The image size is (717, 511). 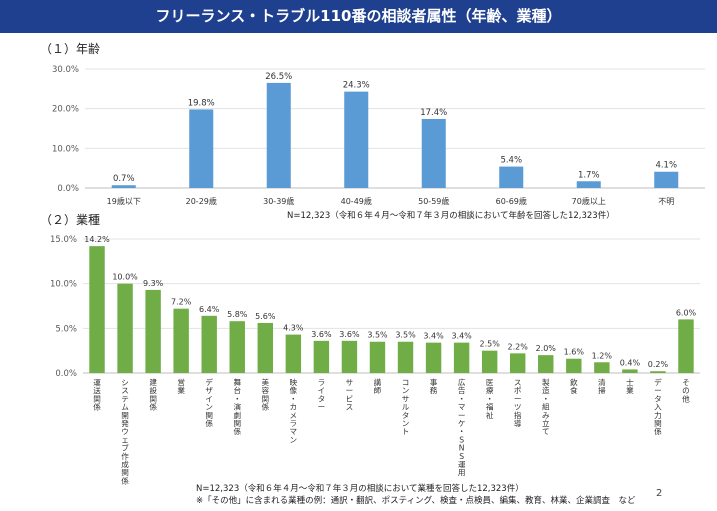 What do you see at coordinates (65, 110) in the screenshot?
I see `y-tick-label: 20.0%` at bounding box center [65, 110].